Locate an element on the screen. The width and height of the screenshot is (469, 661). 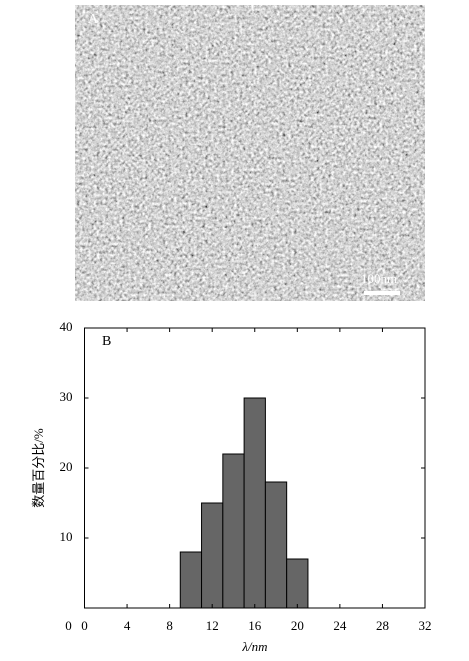
y-tick-label: 10 is located at coordinates (66, 536).